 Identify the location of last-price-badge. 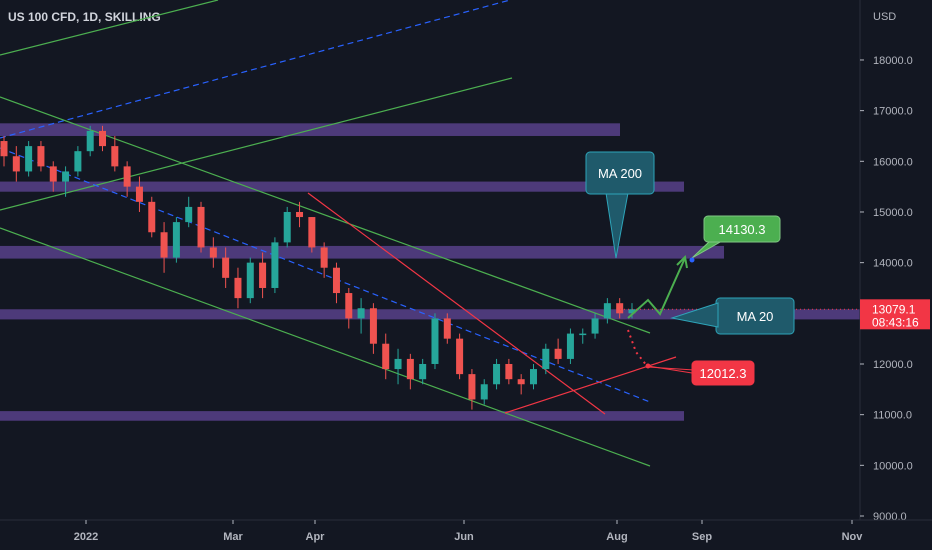
(895, 314).